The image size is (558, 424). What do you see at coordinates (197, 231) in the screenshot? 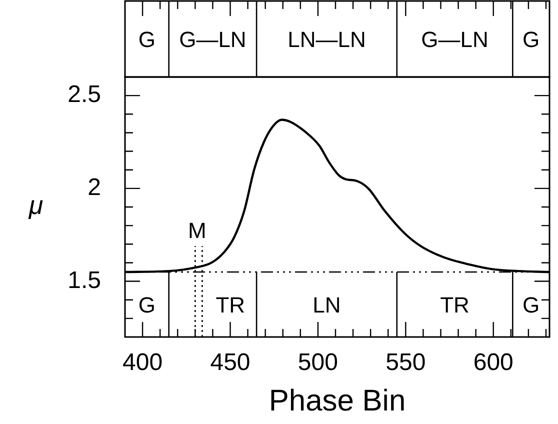
I see `ref-line-label: M` at bounding box center [197, 231].